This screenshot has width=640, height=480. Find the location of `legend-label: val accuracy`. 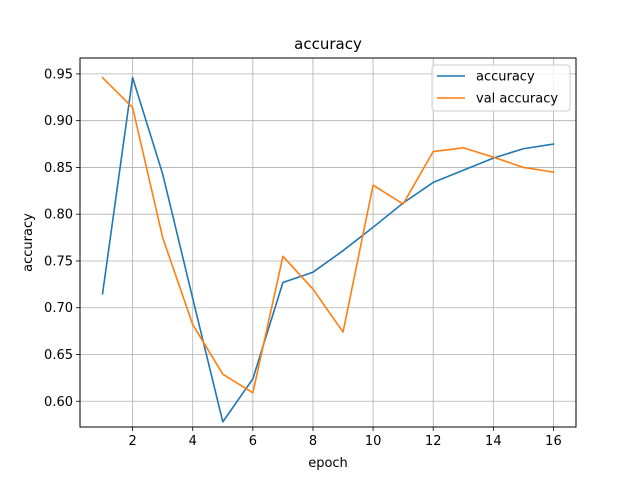

legend-label: val accuracy is located at coordinates (517, 99).